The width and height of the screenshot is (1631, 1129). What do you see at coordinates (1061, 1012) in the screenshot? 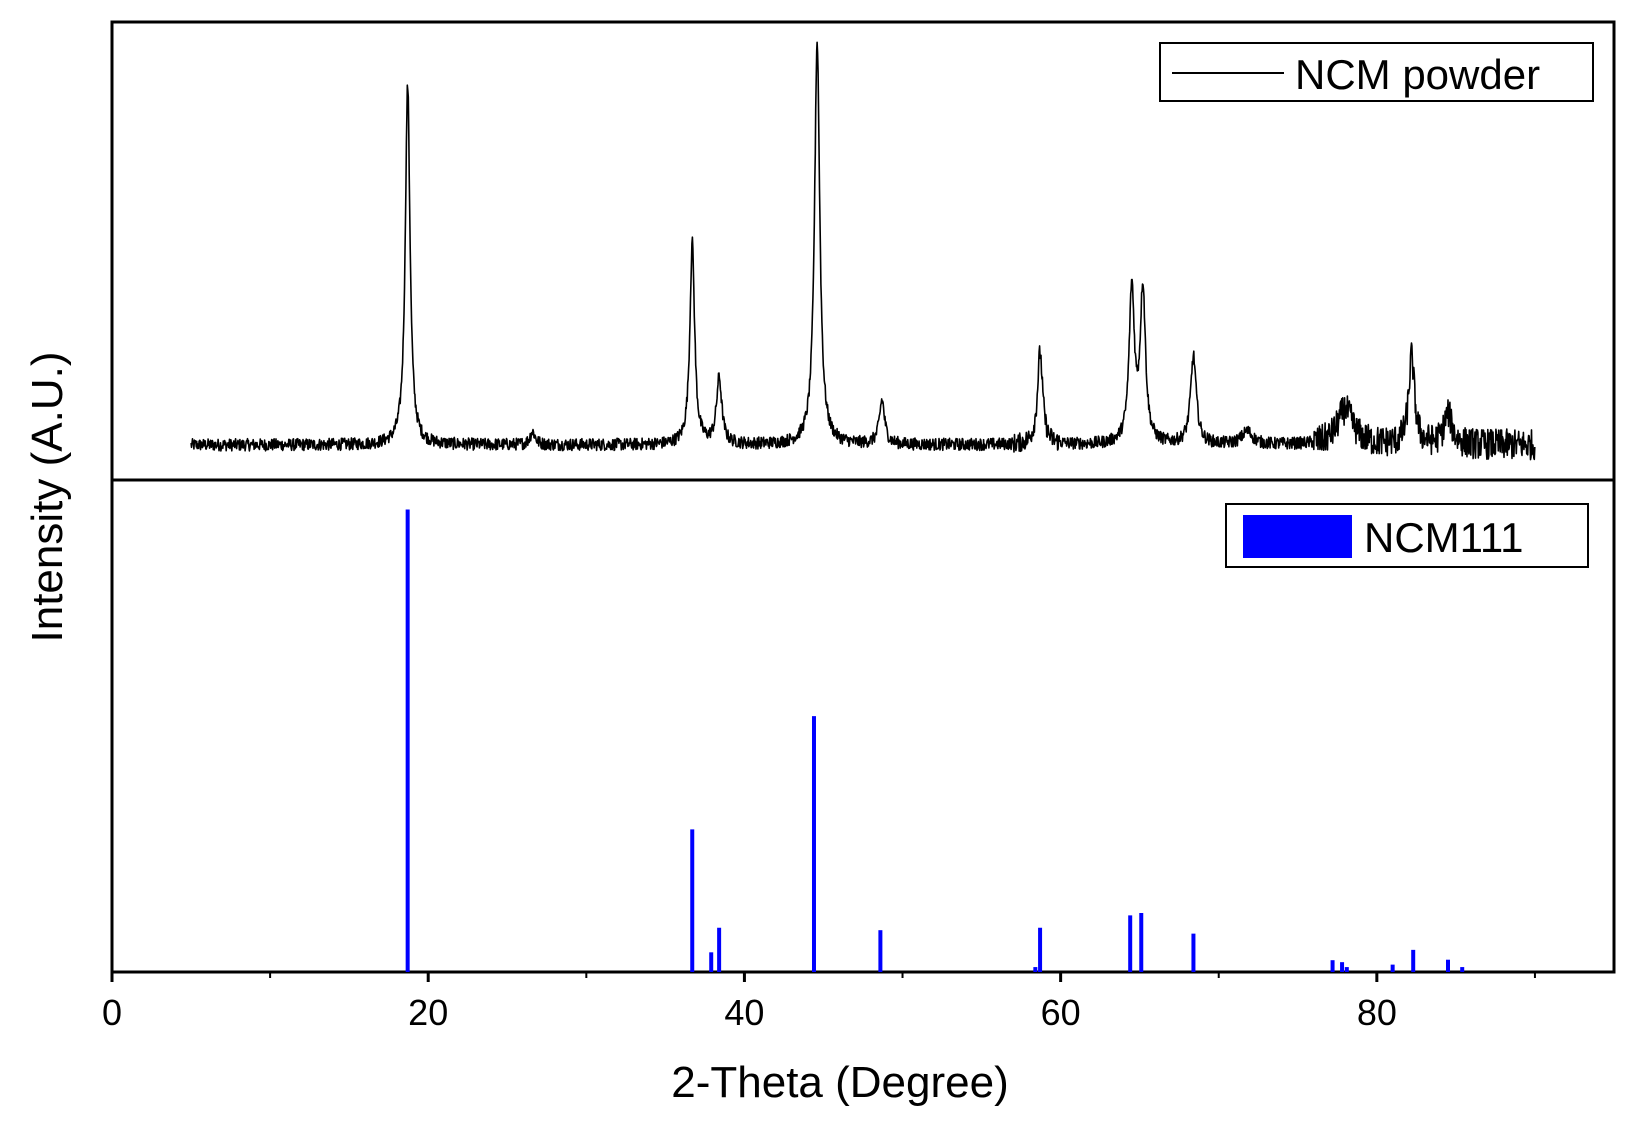
I see `x-tick-label: 60` at bounding box center [1061, 1012].